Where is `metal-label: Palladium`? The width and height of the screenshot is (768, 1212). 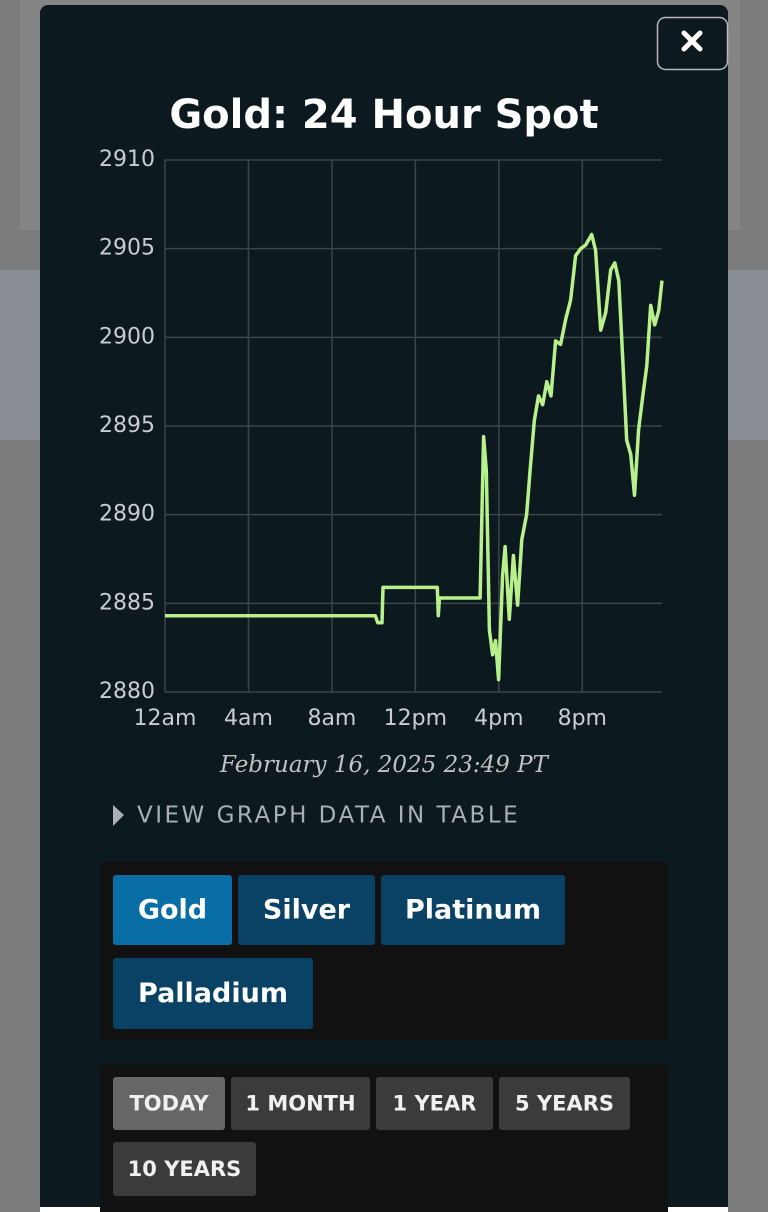 metal-label: Palladium is located at coordinates (213, 993).